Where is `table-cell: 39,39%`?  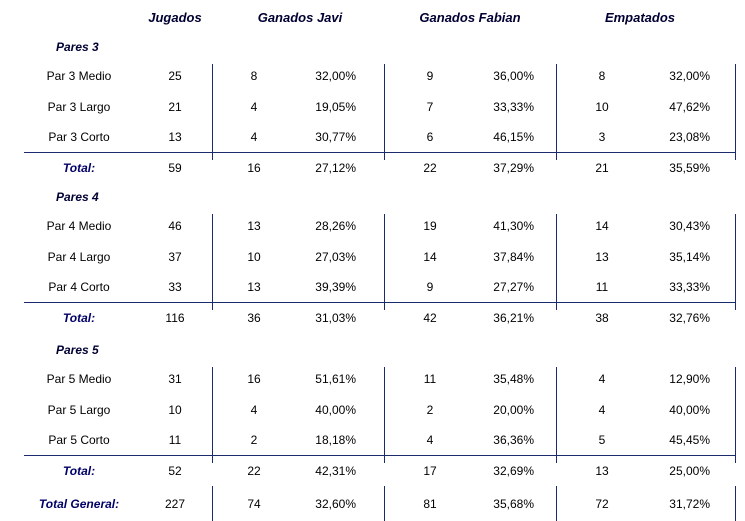
table-cell: 39,39% is located at coordinates (335, 287).